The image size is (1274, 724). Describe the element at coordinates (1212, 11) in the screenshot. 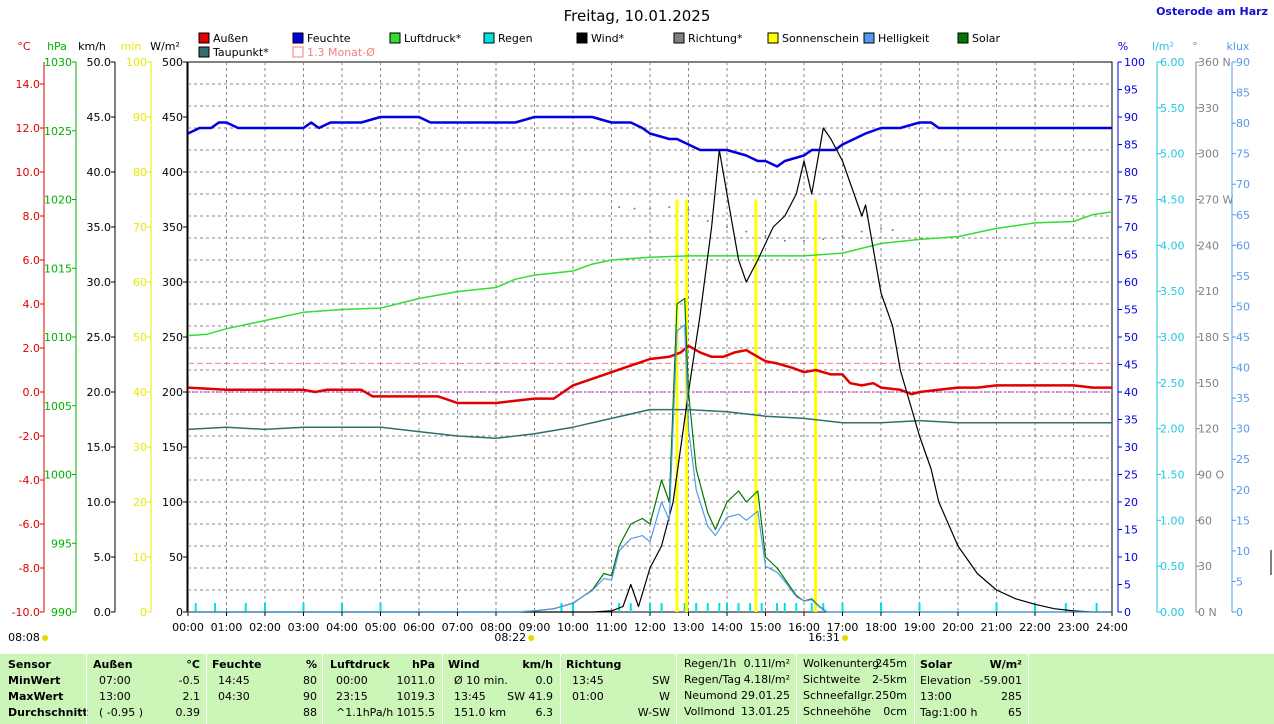

I see `station-label: Osterode am Harz` at that location.